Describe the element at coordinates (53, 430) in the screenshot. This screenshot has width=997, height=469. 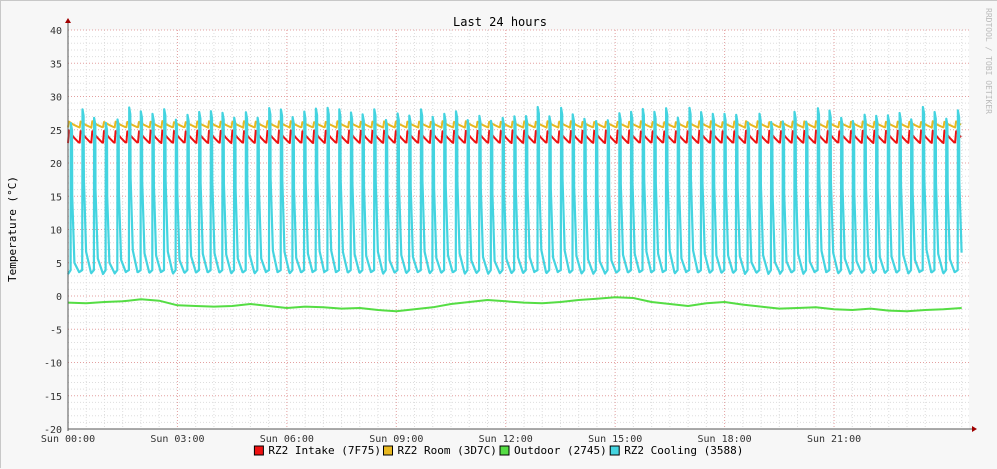
I see `y-tick-label: -20` at that location.